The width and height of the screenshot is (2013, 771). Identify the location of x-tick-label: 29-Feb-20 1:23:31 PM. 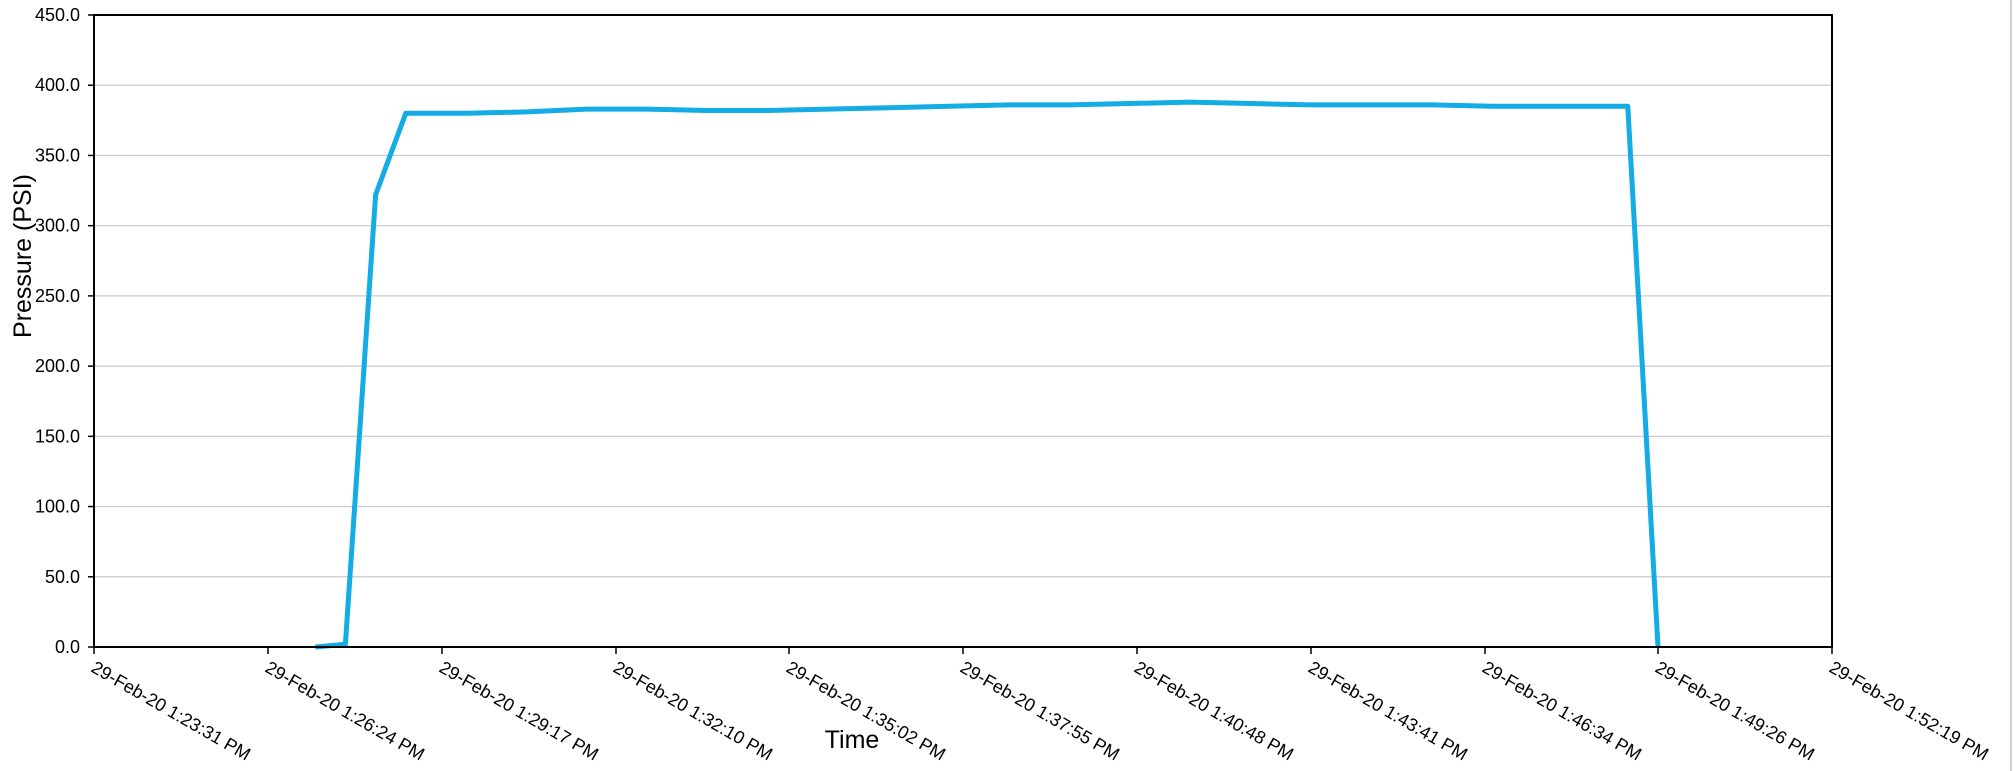
(171, 710).